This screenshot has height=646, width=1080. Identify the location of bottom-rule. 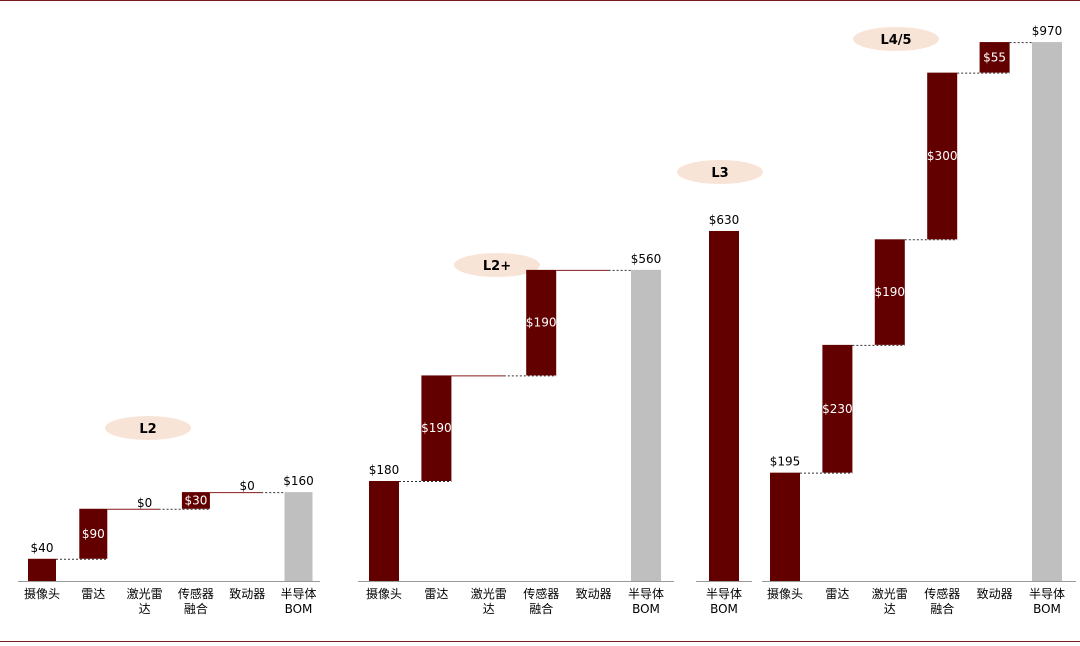
(540, 641).